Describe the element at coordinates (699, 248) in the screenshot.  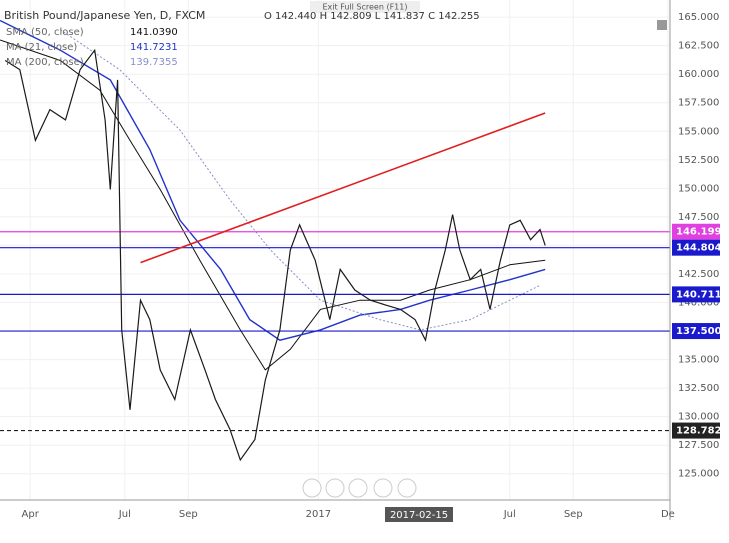
I see `level-label: 144.804` at that location.